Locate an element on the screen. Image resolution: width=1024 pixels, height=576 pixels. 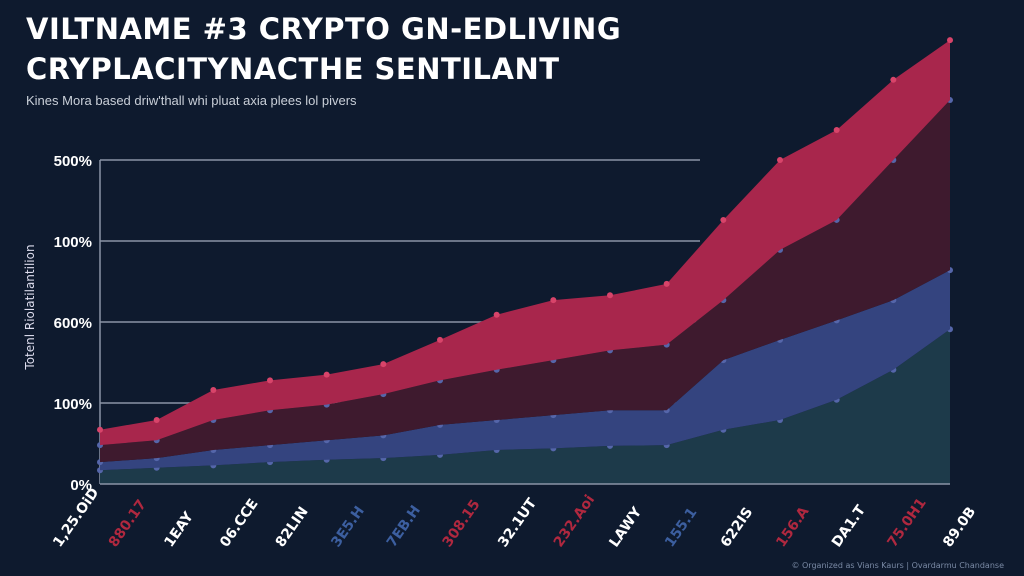
x-tick-label: 3E5.H is located at coordinates (348, 526).